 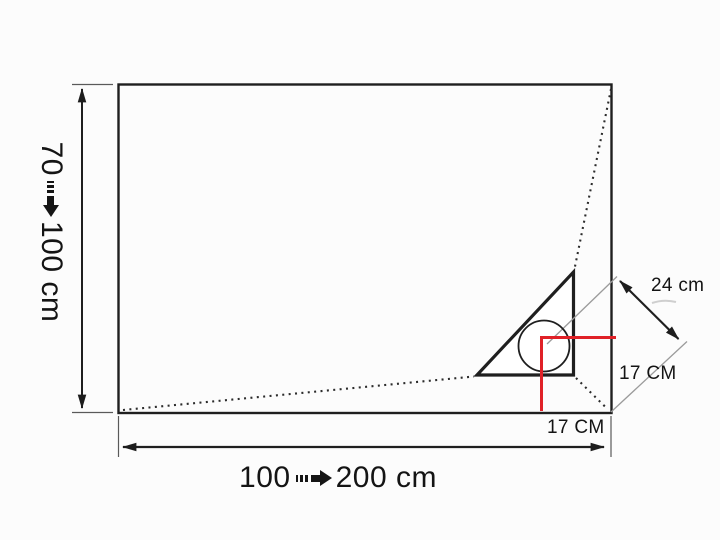 I want to click on fold-line-bottom, so click(x=298, y=393).